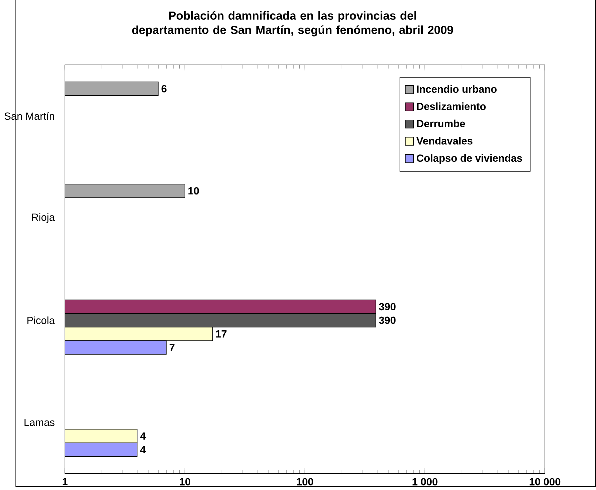 This screenshot has width=596, height=490. What do you see at coordinates (185, 482) in the screenshot?
I see `x-tick-label: 10` at bounding box center [185, 482].